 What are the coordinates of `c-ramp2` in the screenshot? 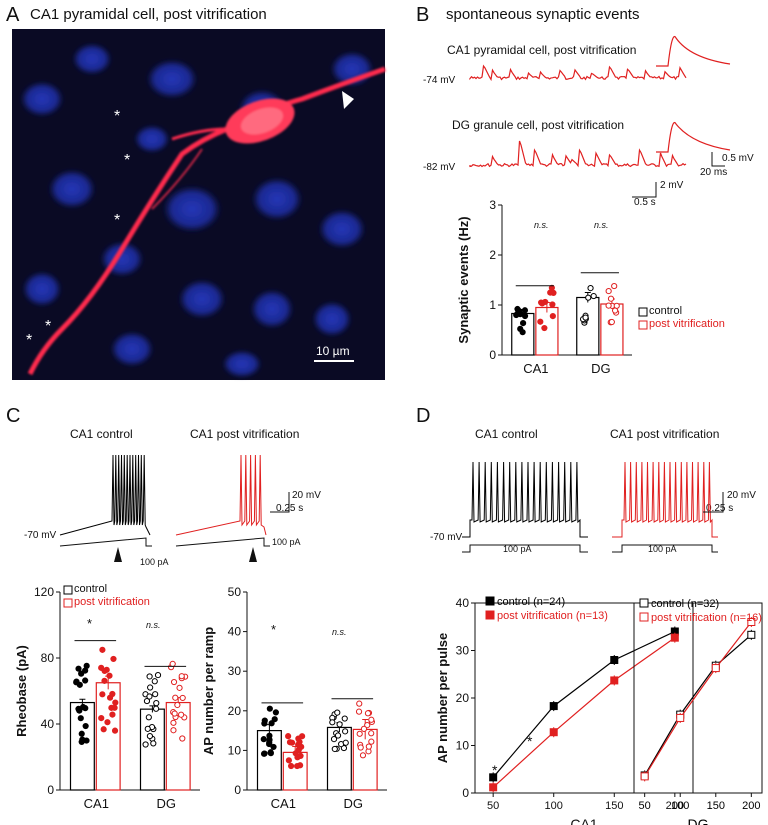 It's located at (222, 542).